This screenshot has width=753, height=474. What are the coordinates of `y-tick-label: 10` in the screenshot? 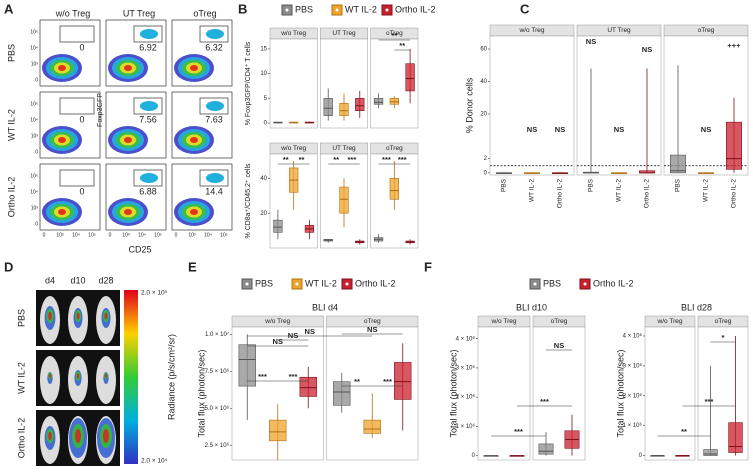 It's located at (263, 74).